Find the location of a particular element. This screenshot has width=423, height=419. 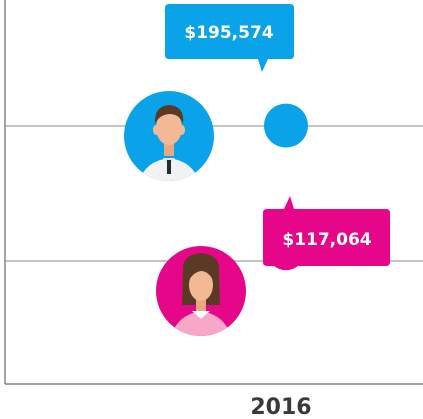

callout-magenta: $117,064 is located at coordinates (326, 231).